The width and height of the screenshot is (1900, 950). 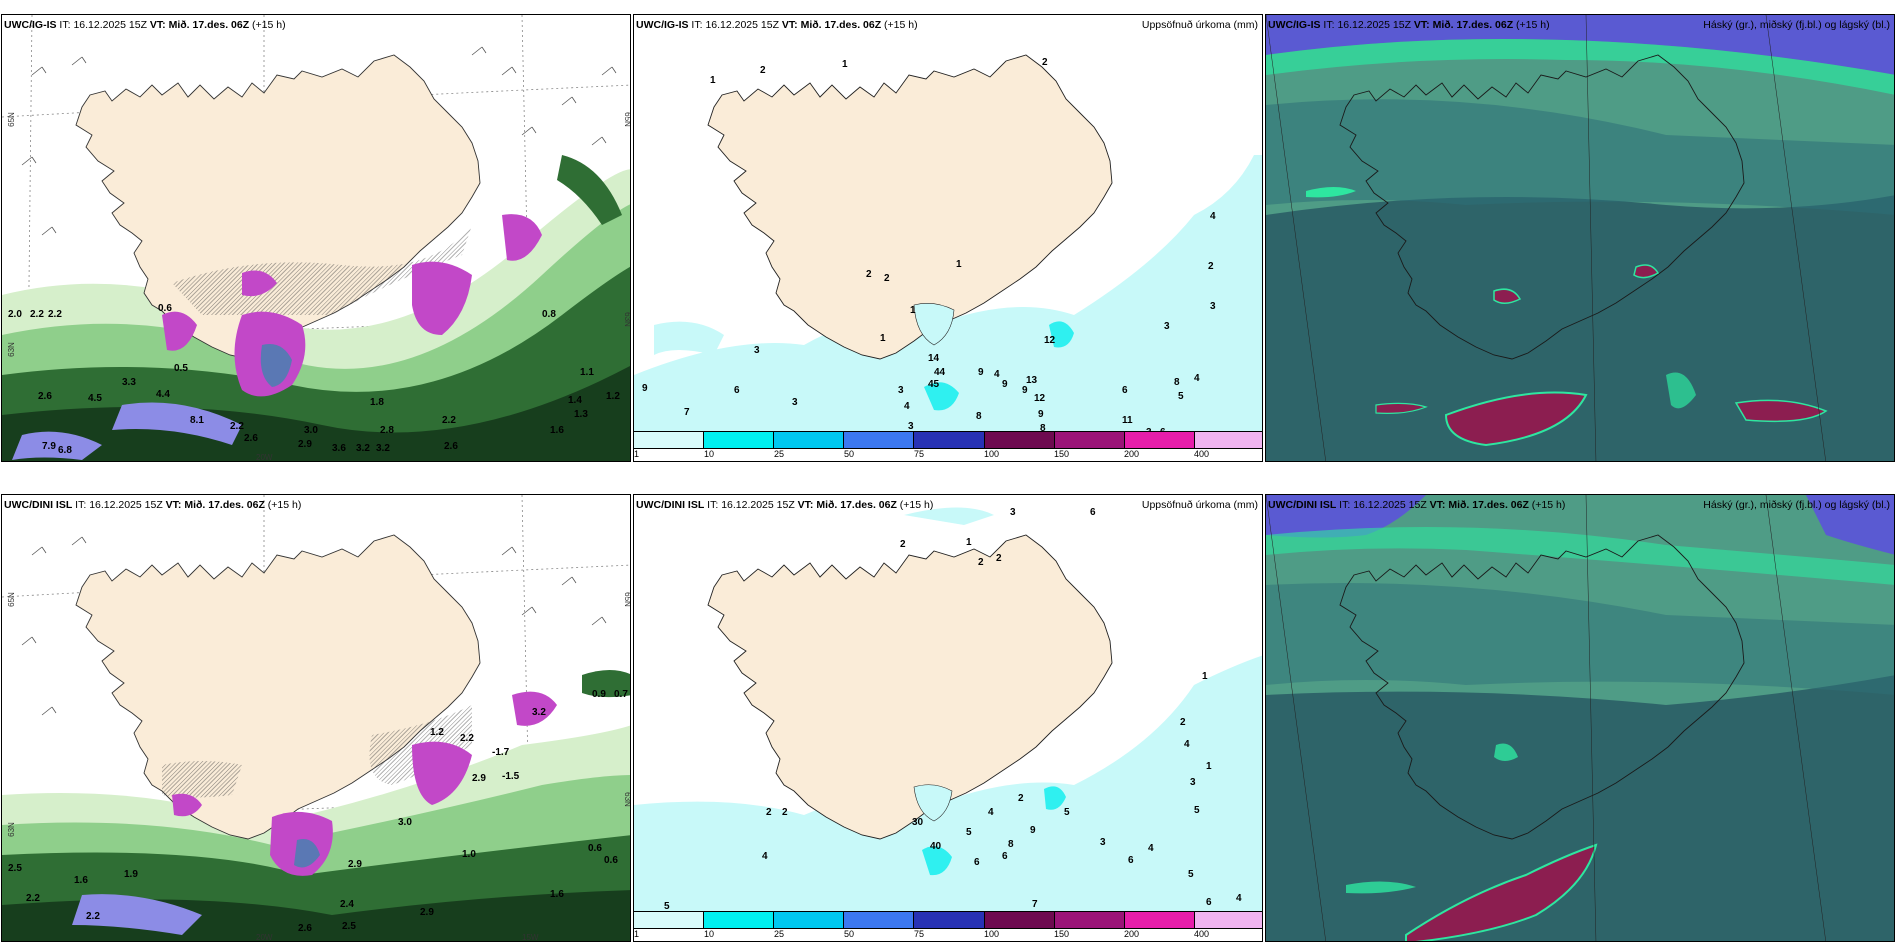 I want to click on value-label: 7, so click(x=687, y=412).